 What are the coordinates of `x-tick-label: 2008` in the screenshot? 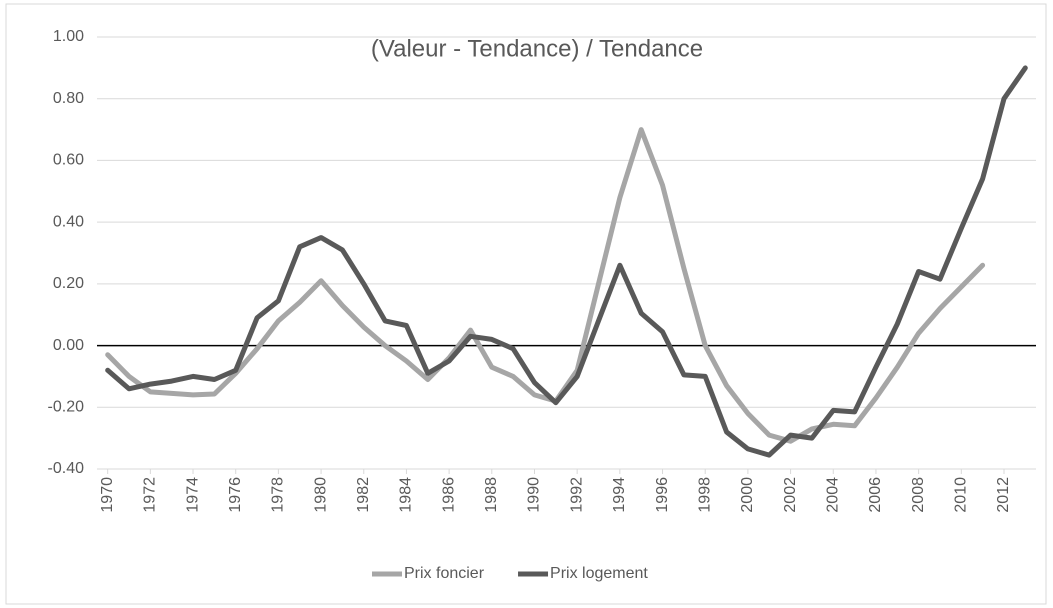 It's located at (918, 495).